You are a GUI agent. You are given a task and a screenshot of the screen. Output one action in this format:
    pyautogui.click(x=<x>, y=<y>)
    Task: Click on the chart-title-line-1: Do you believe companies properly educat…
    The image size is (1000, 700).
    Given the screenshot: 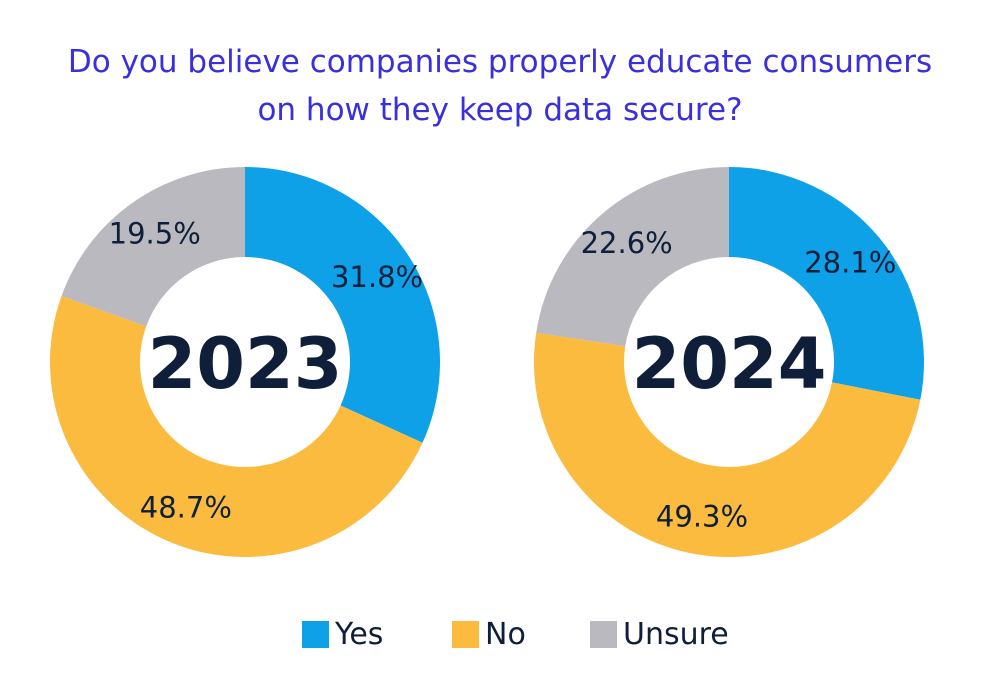 What is the action you would take?
    pyautogui.click(x=500, y=62)
    